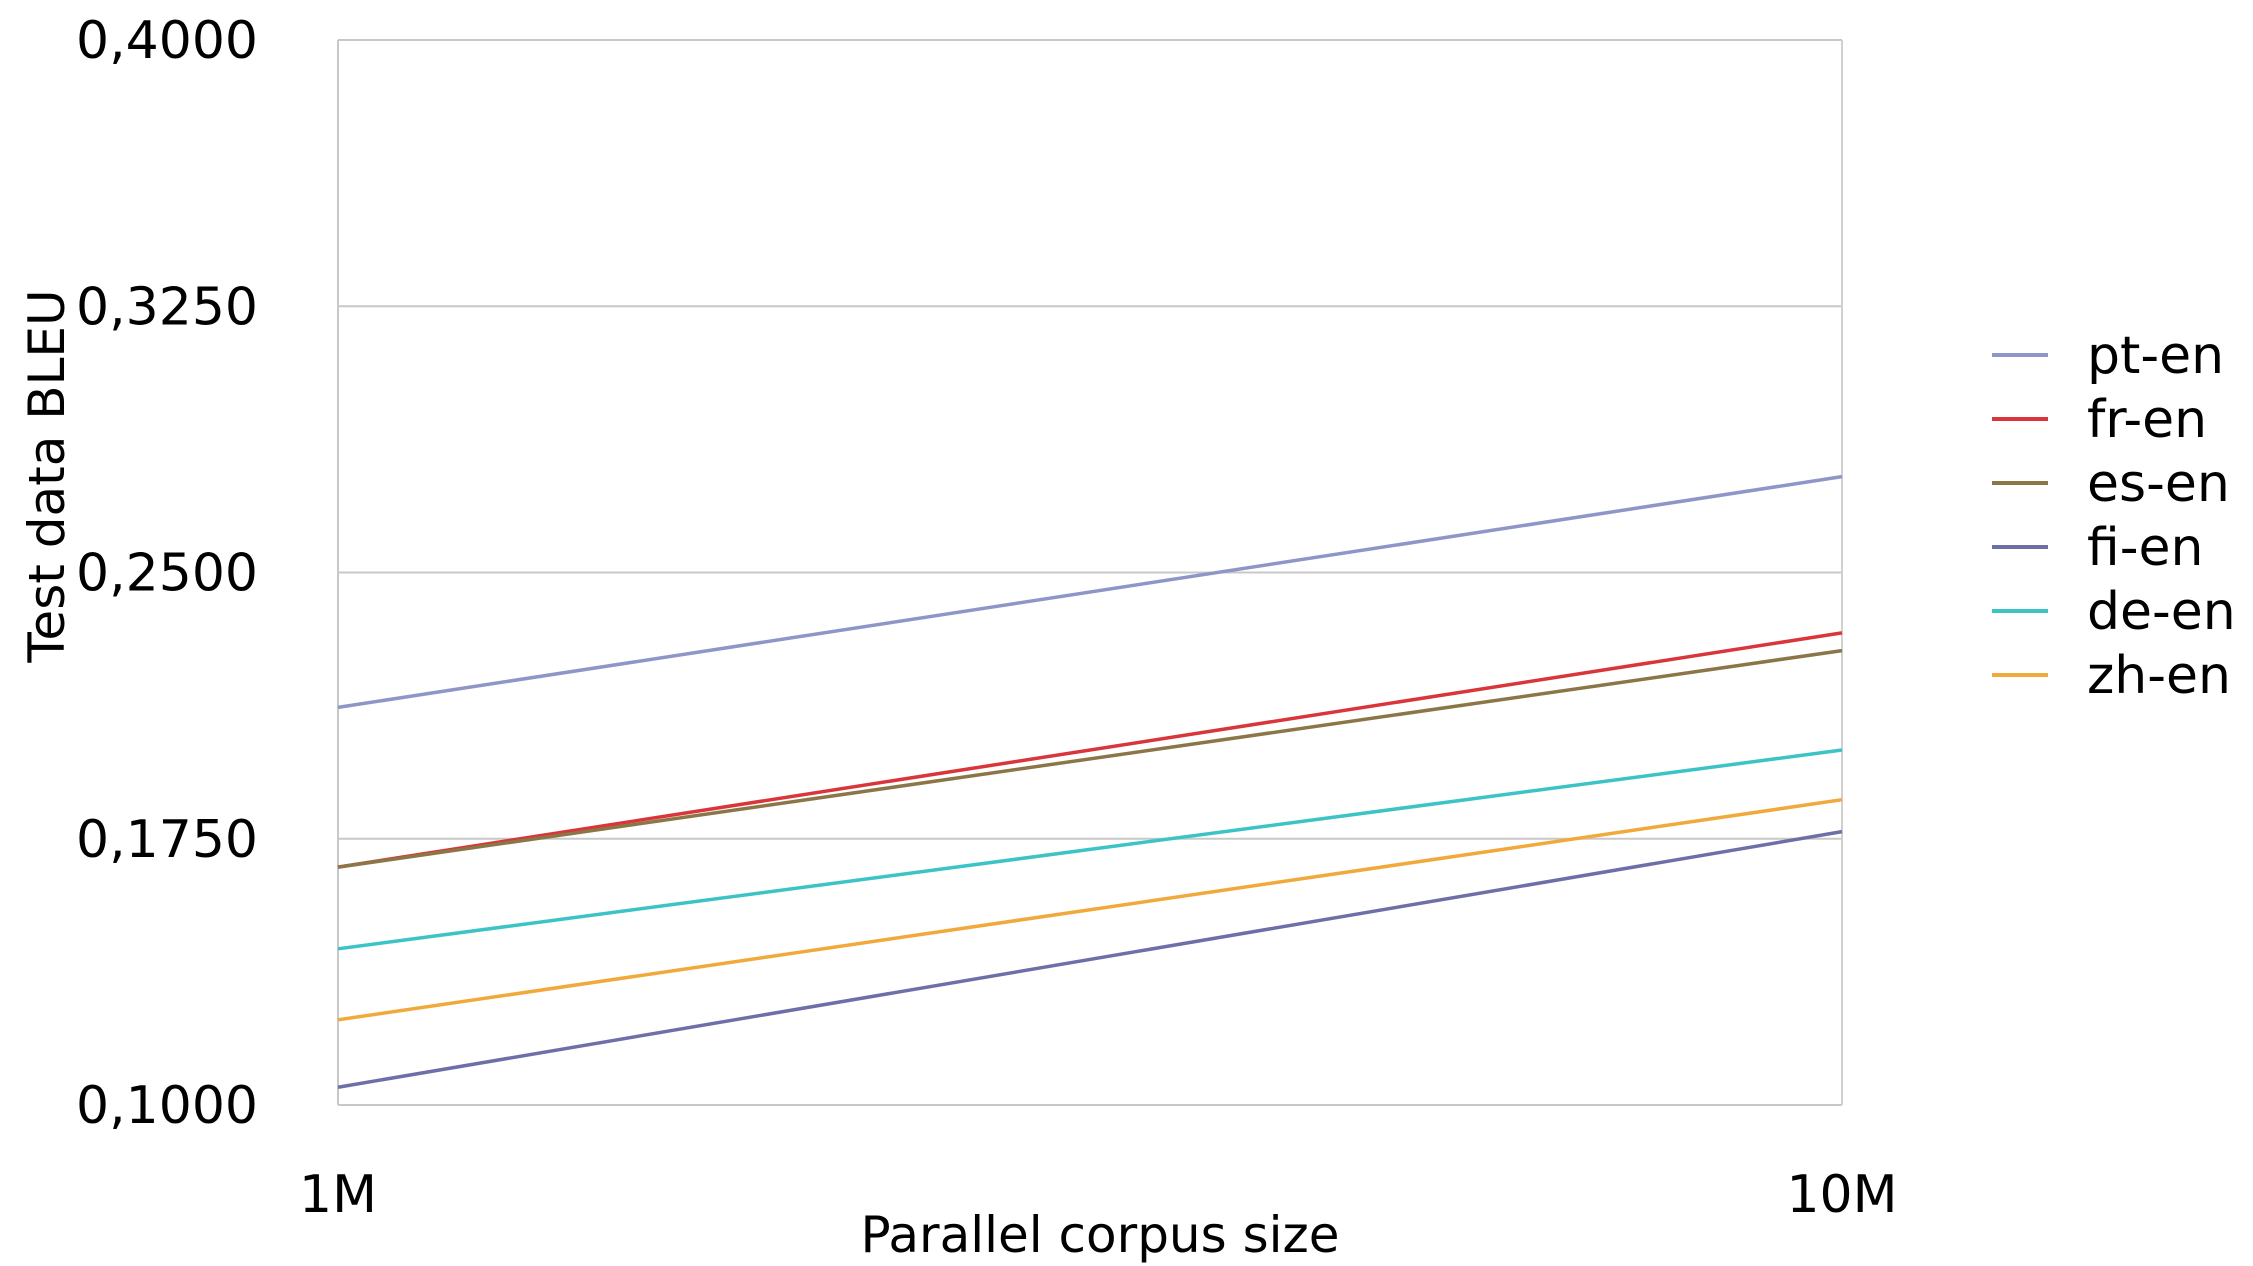  What do you see at coordinates (167, 307) in the screenshot?
I see `y-tick-label: 0,3250` at bounding box center [167, 307].